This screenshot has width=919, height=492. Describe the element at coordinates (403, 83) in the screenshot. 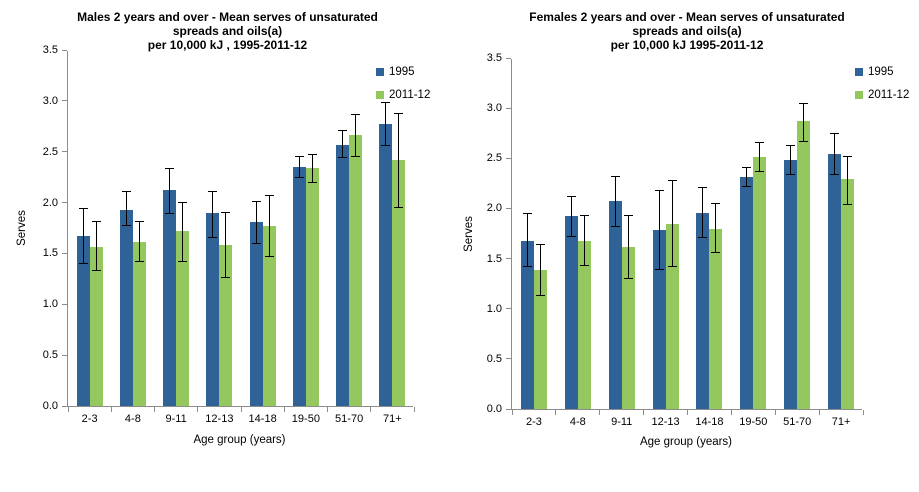

I see `males-legend: 1995 2011-12` at that location.